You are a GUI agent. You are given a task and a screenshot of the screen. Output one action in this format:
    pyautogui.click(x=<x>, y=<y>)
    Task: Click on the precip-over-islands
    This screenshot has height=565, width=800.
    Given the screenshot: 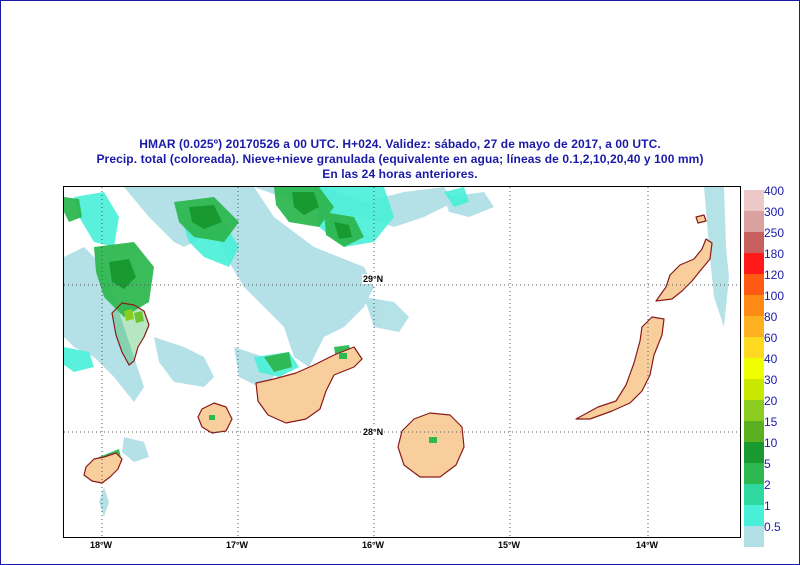 What is the action you would take?
    pyautogui.click(x=280, y=376)
    